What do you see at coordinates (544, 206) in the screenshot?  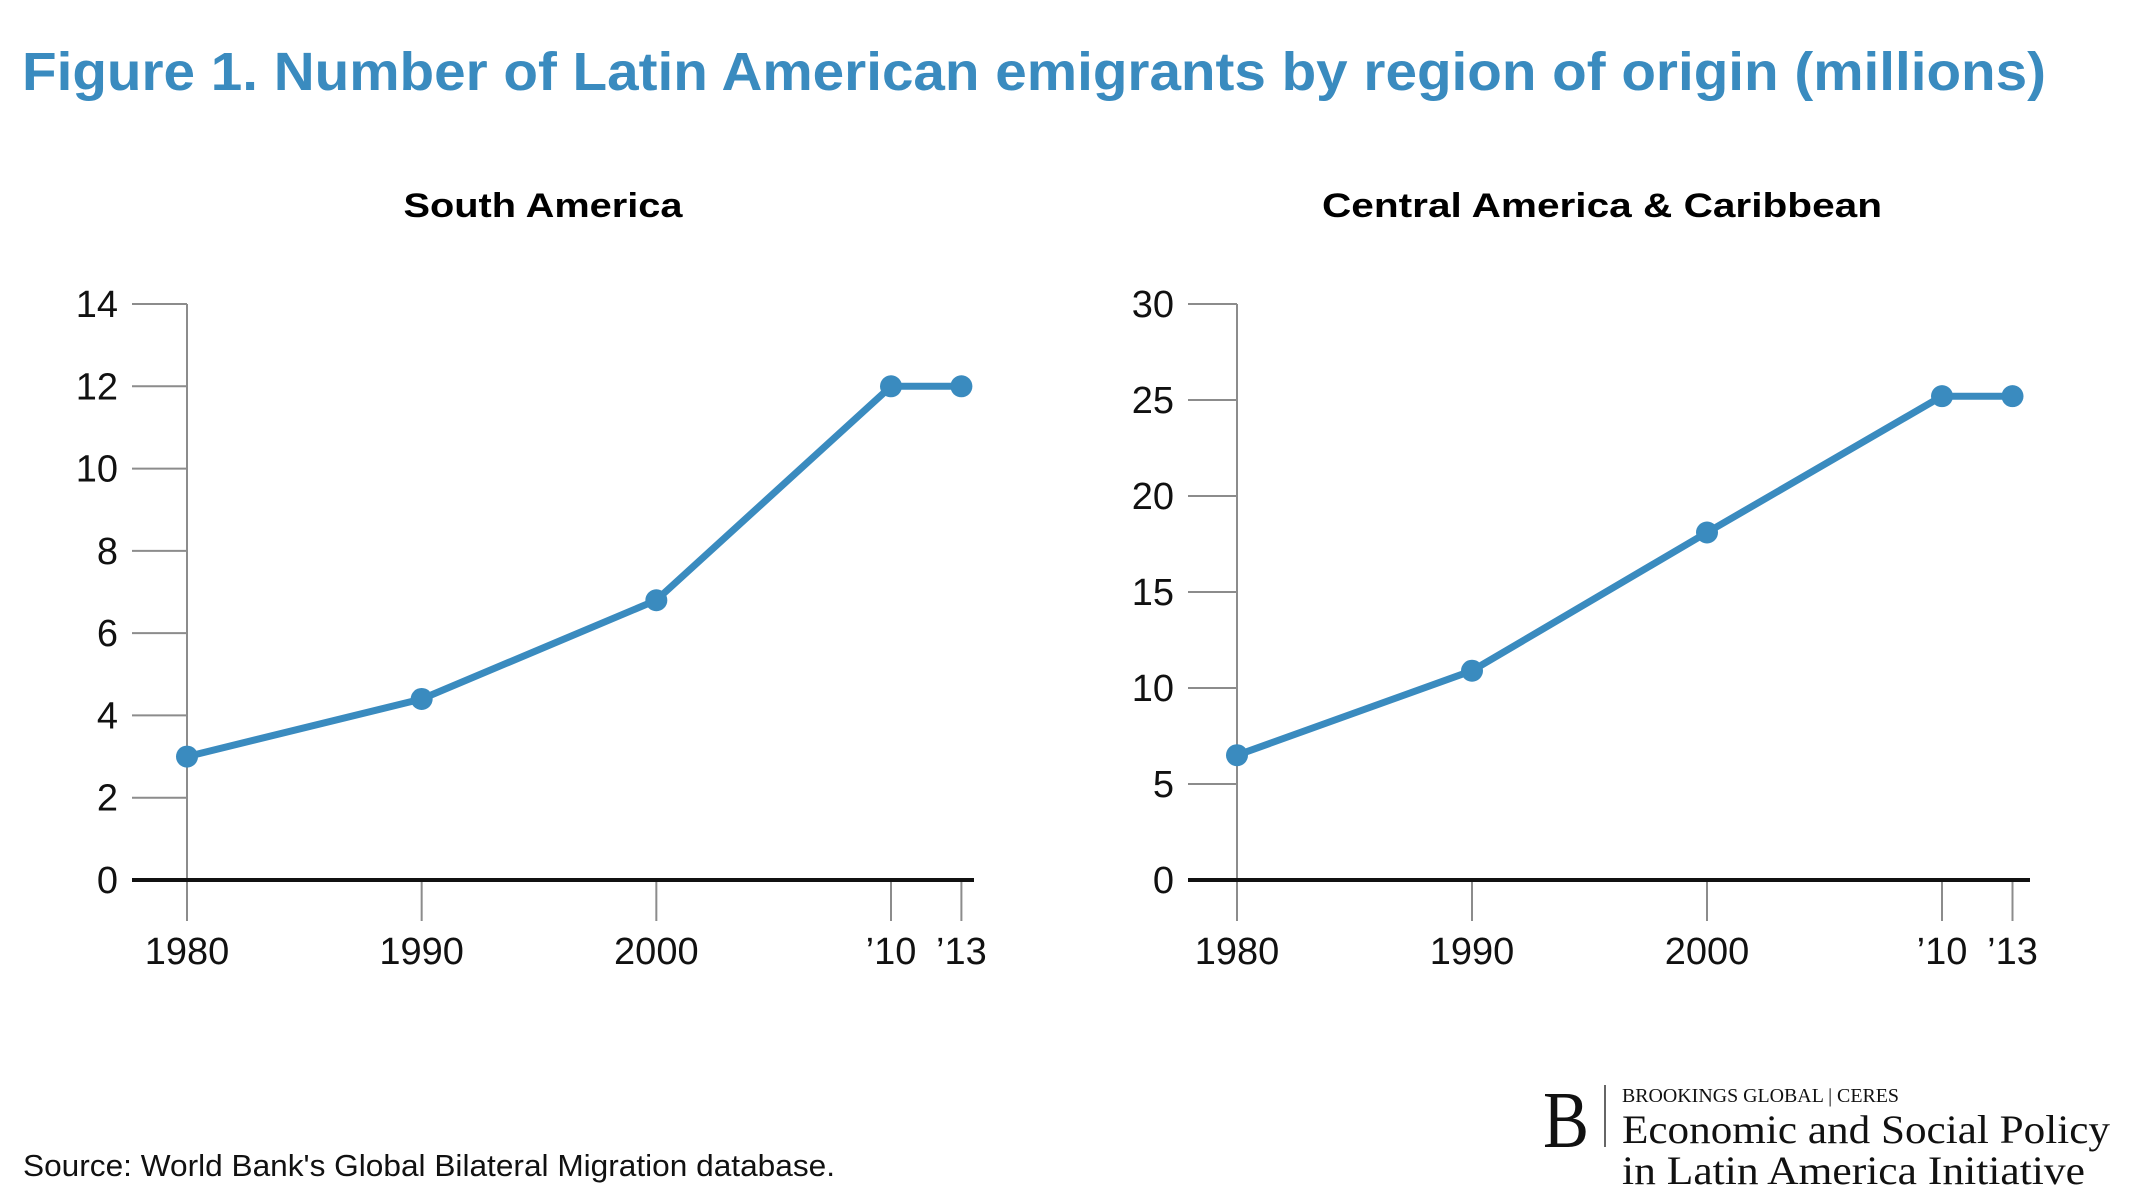 I see `panel-title: South America` at bounding box center [544, 206].